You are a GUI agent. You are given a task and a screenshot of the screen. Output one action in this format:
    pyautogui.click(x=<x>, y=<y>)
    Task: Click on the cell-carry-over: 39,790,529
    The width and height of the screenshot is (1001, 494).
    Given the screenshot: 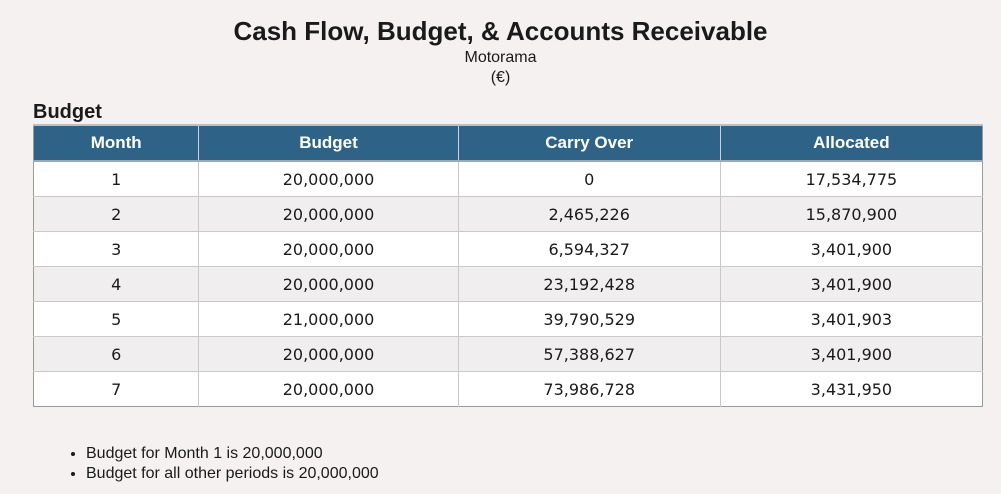 What is the action you would take?
    pyautogui.click(x=589, y=319)
    